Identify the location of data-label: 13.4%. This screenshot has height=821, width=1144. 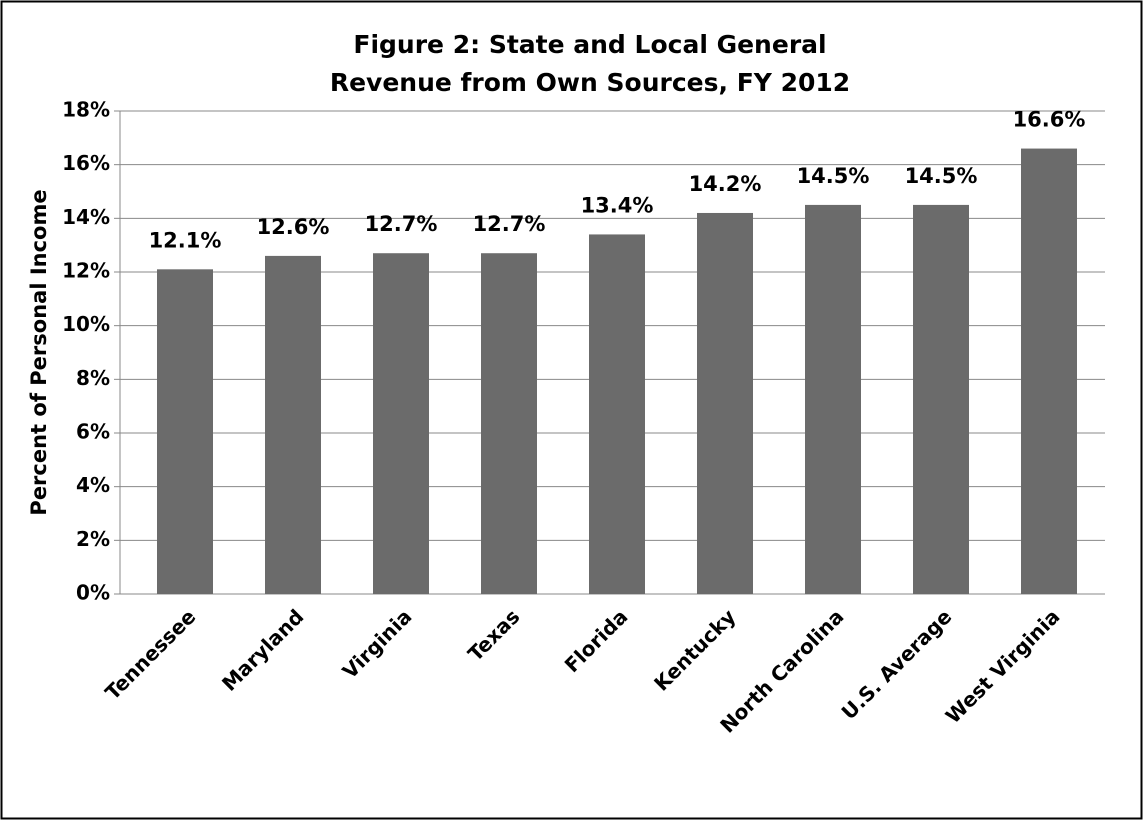
(617, 205).